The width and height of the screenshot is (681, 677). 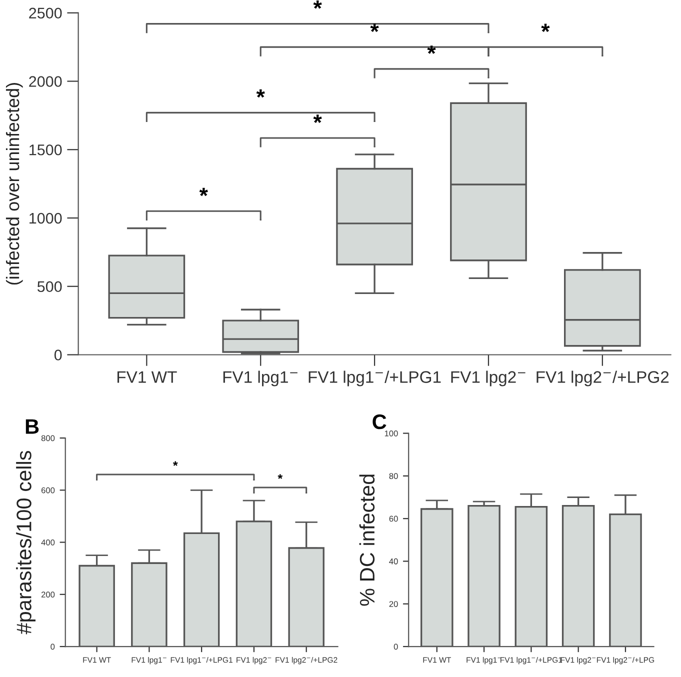 I want to click on x-tick-label: FV1 lpg1$^{−}$, so click(x=260, y=378).